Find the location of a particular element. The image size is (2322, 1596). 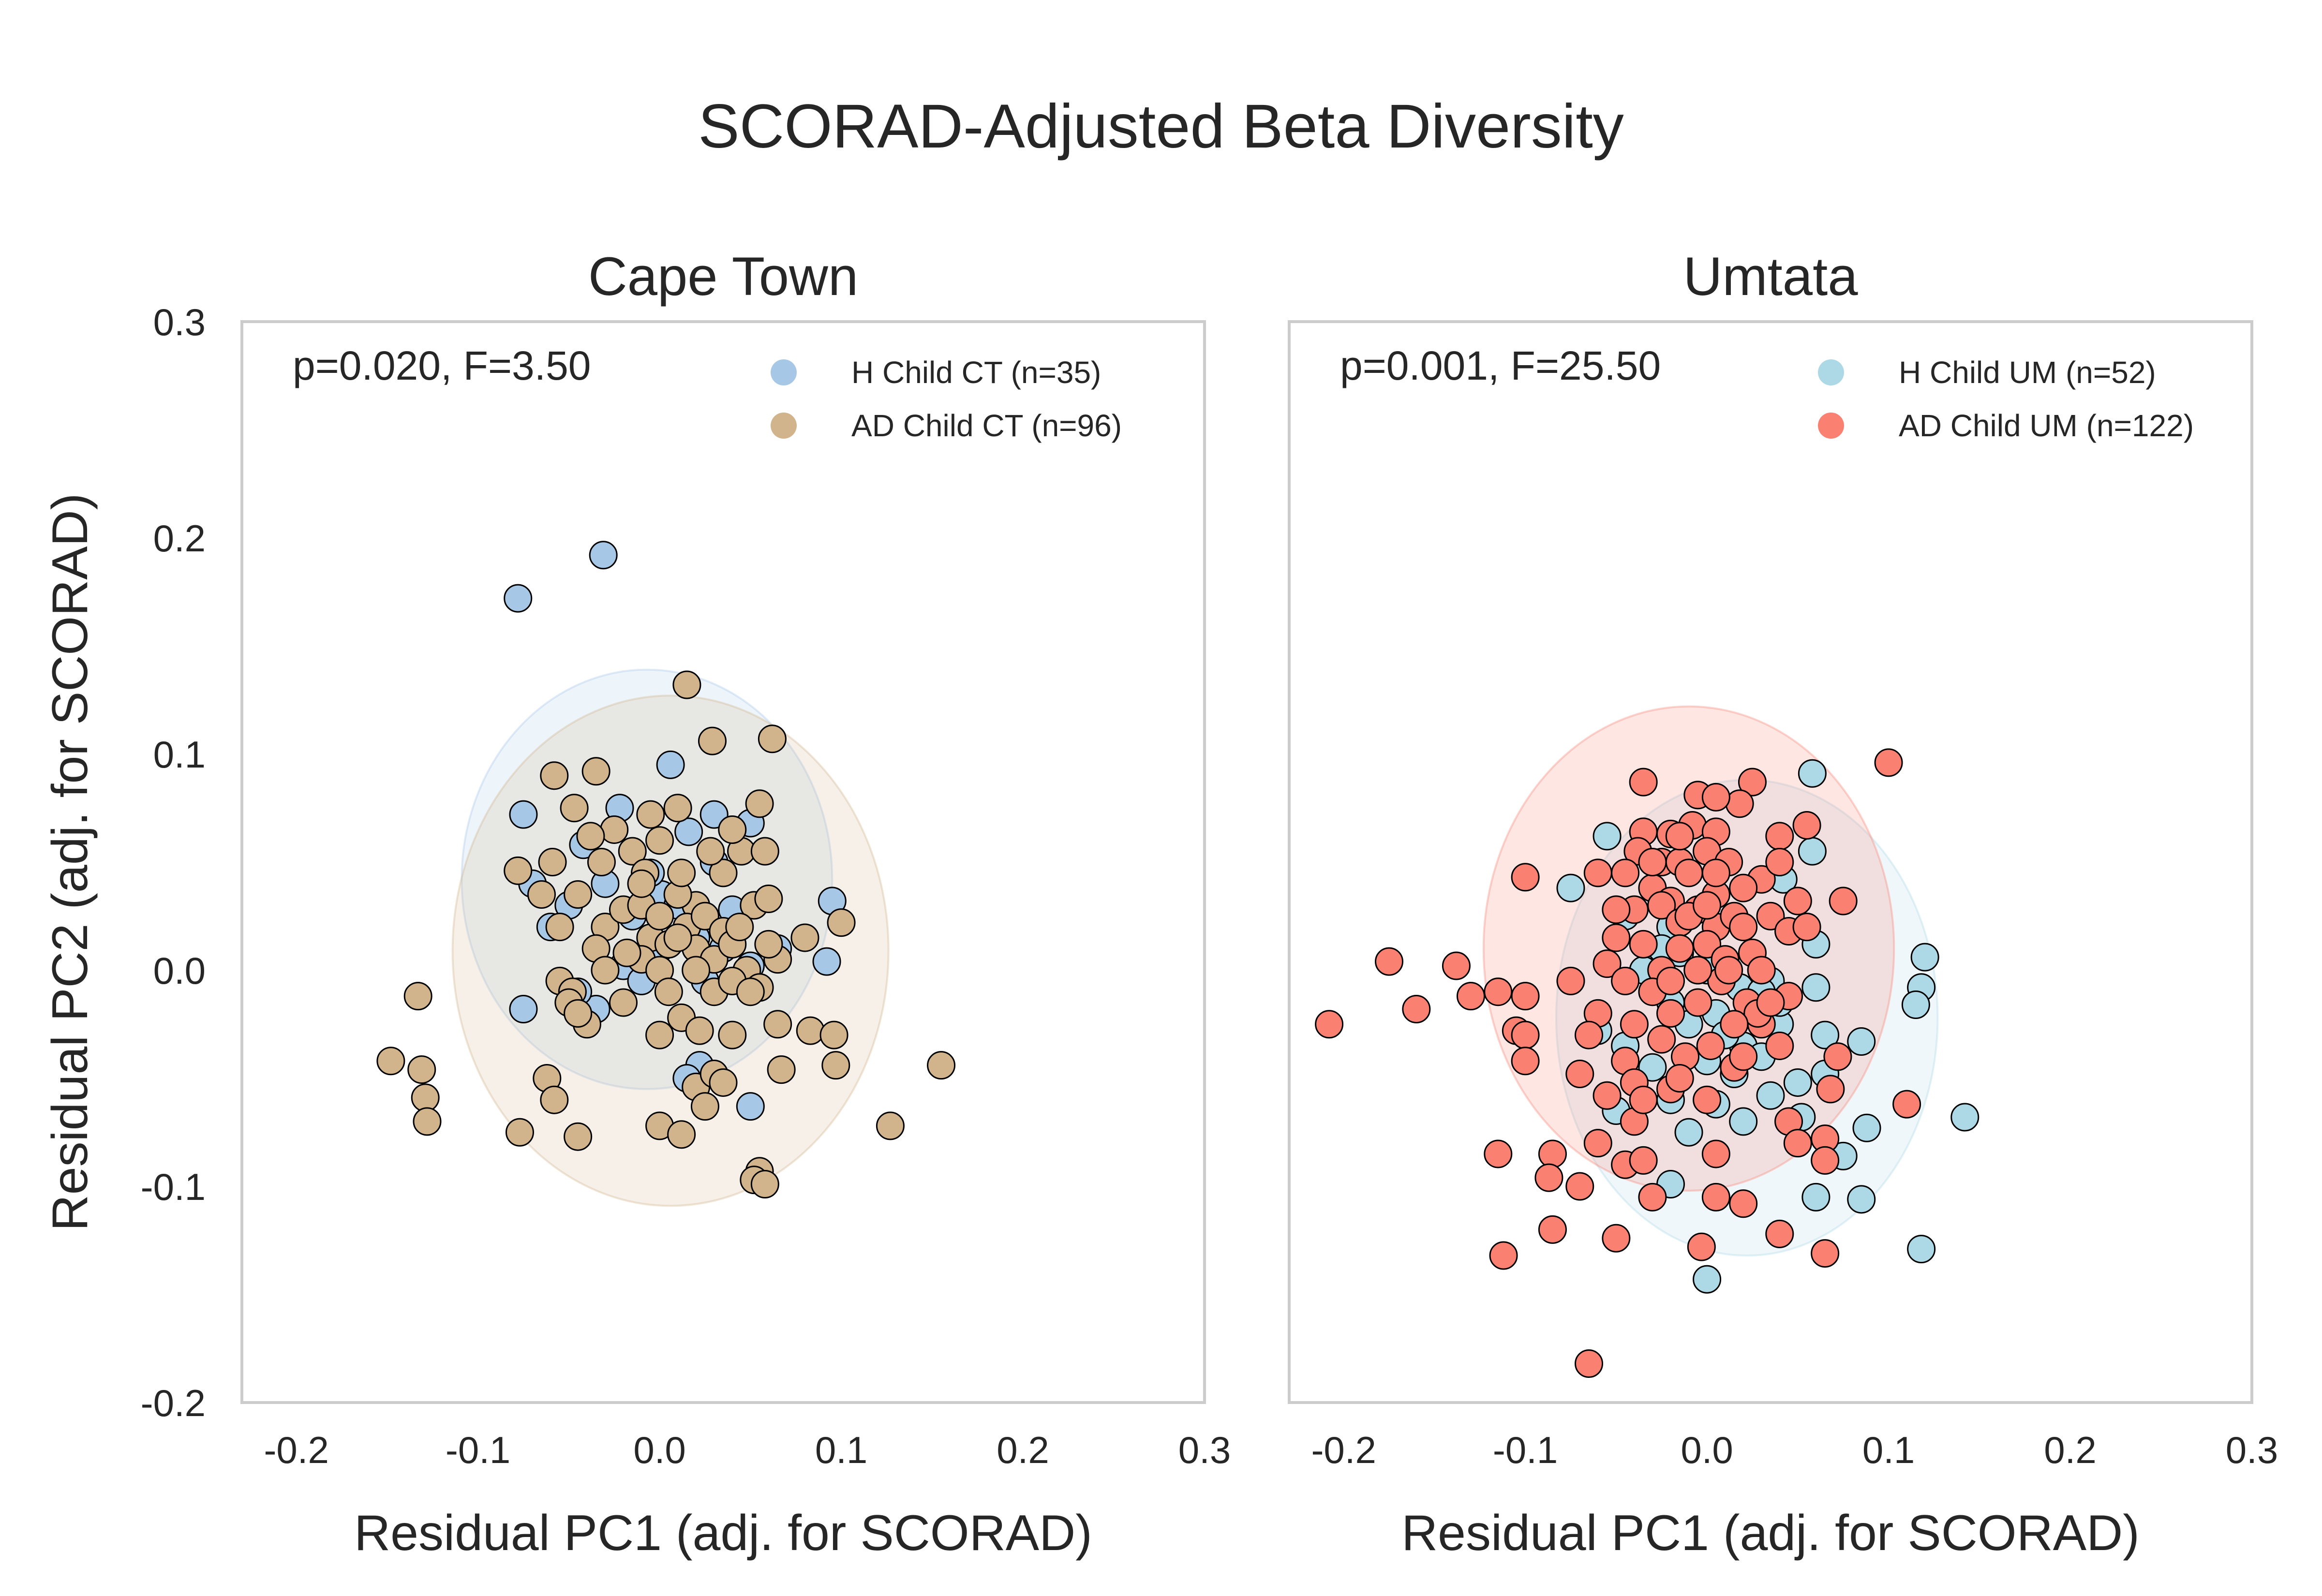

x-tick-label-cape-town-4: 0.2 is located at coordinates (1023, 1450).